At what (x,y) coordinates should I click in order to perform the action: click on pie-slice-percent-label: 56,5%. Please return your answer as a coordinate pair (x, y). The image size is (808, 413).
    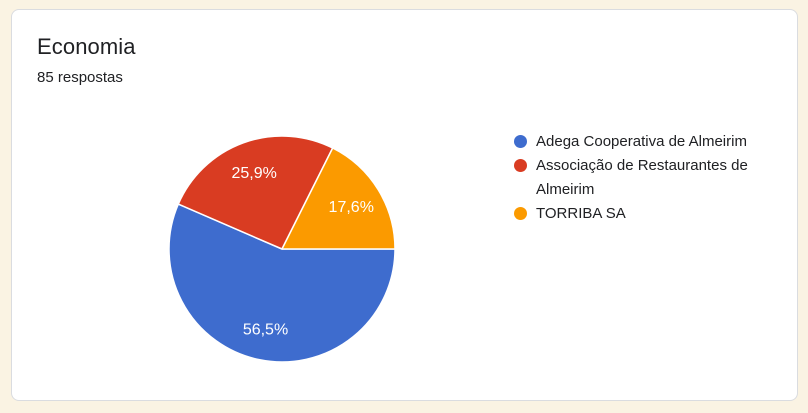
    Looking at the image, I should click on (265, 329).